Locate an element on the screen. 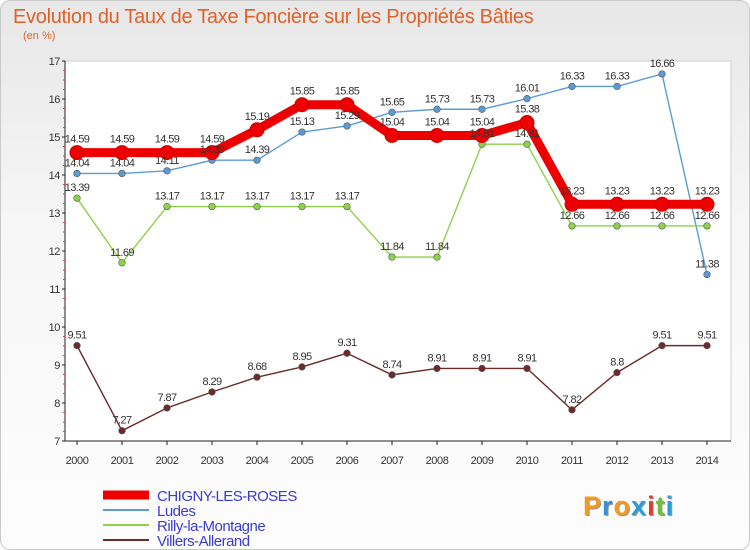 This screenshot has width=750, height=550. y-tick-label: 16 is located at coordinates (55, 100).